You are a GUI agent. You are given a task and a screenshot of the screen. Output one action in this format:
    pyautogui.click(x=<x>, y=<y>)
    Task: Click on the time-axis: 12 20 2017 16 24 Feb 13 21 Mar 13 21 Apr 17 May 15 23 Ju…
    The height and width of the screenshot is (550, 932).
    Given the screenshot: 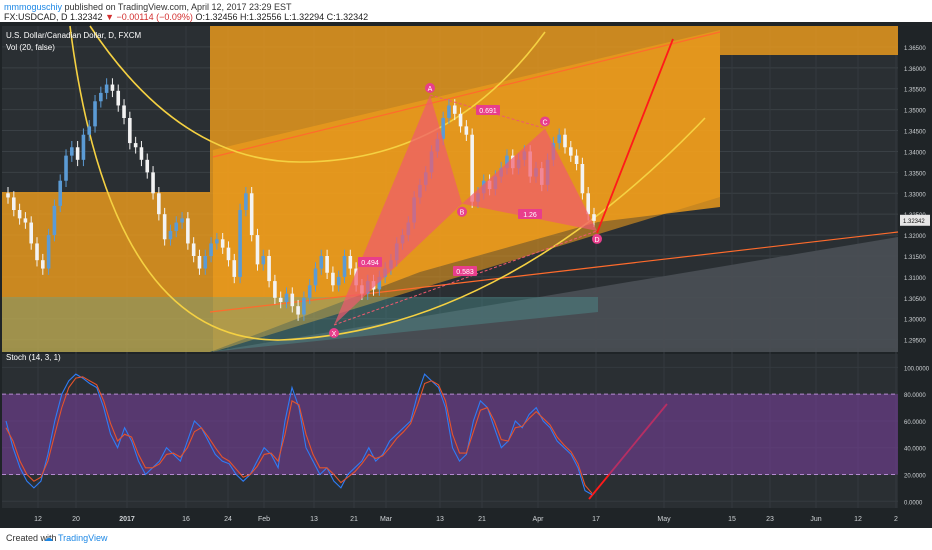 What is the action you would take?
    pyautogui.click(x=450, y=518)
    